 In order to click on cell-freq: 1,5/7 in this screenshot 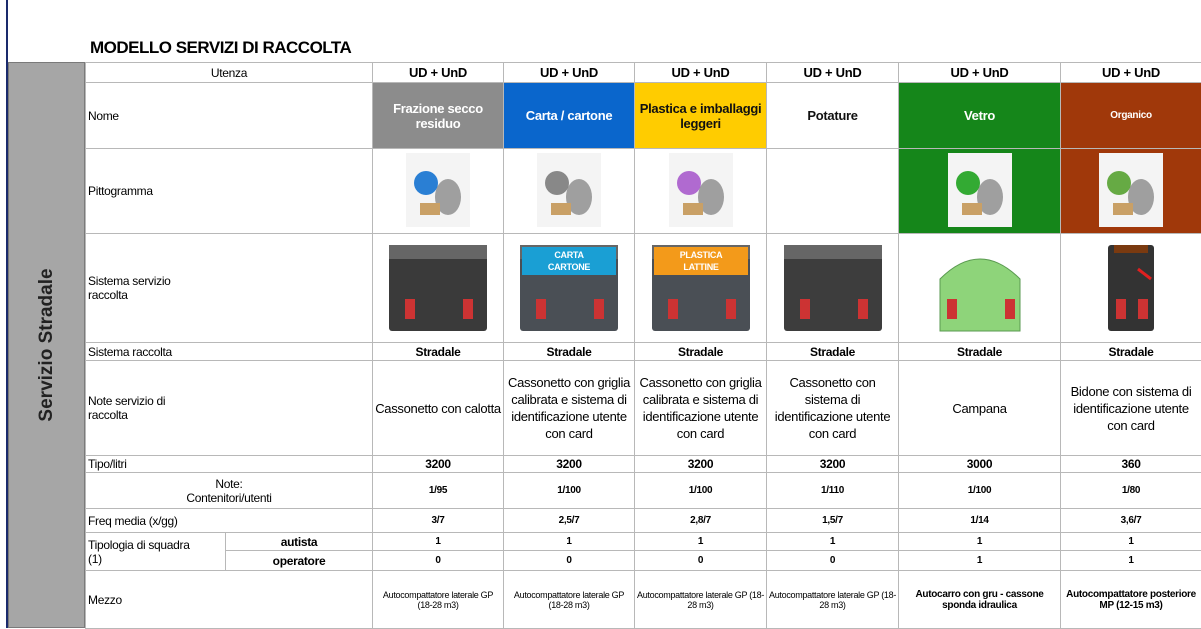, I will do `click(833, 521)`.